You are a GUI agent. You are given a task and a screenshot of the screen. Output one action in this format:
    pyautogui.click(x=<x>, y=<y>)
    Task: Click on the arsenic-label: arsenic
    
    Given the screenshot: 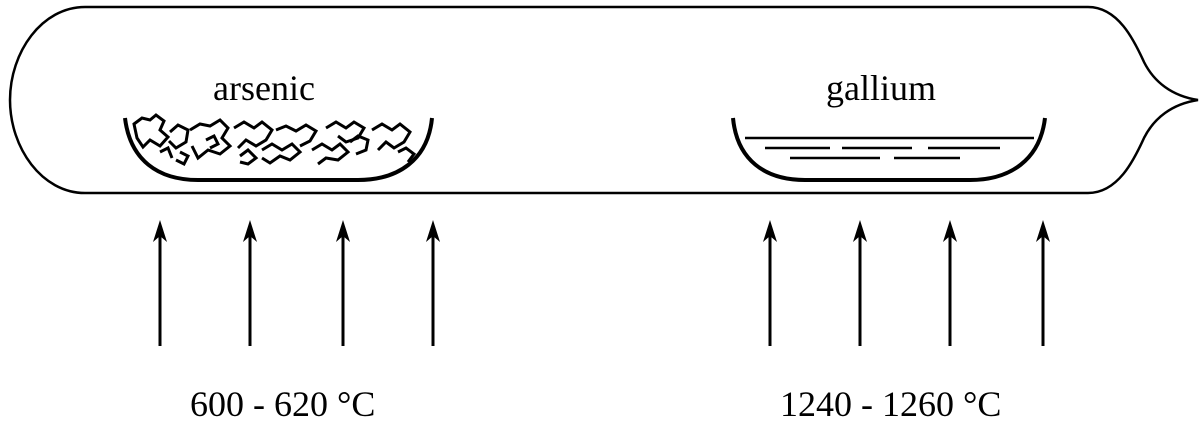 What is the action you would take?
    pyautogui.click(x=264, y=88)
    